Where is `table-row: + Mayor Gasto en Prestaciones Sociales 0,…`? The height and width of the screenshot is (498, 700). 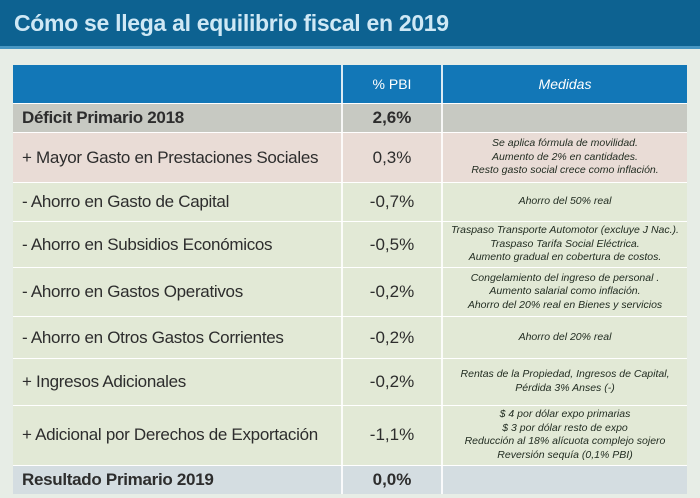 table-row: + Mayor Gasto en Prestaciones Sociales 0,… is located at coordinates (350, 158).